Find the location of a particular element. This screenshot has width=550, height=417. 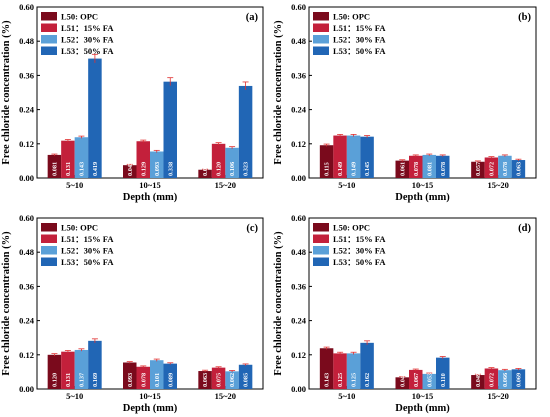

data-label: 0.115 is located at coordinates (327, 169).